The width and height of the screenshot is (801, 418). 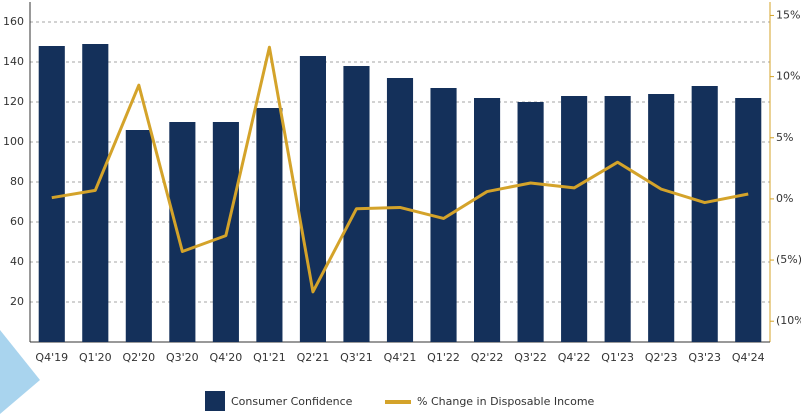 I want to click on x-tick-label: Q1'22, so click(x=443, y=357).